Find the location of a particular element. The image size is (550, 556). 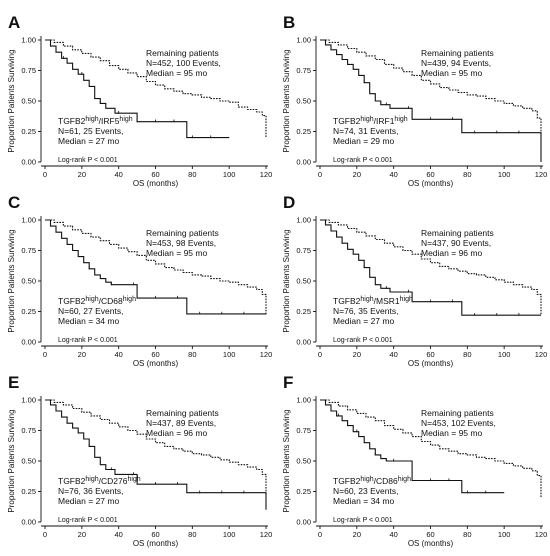

remaining-annotation-line: Median = 96 mo is located at coordinates (176, 433).